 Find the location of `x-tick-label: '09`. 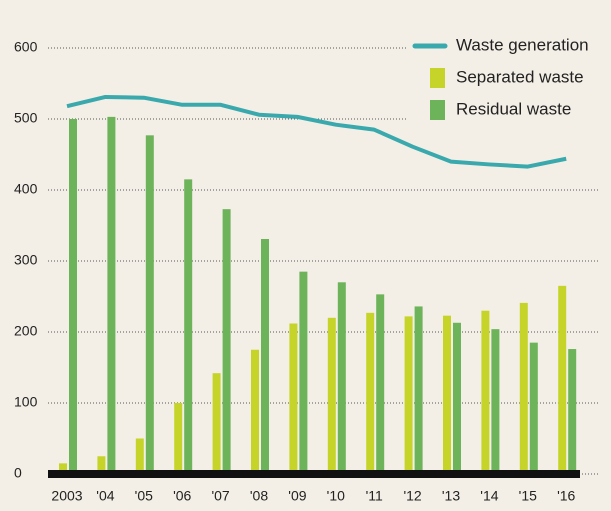

x-tick-label: '09 is located at coordinates (297, 496).